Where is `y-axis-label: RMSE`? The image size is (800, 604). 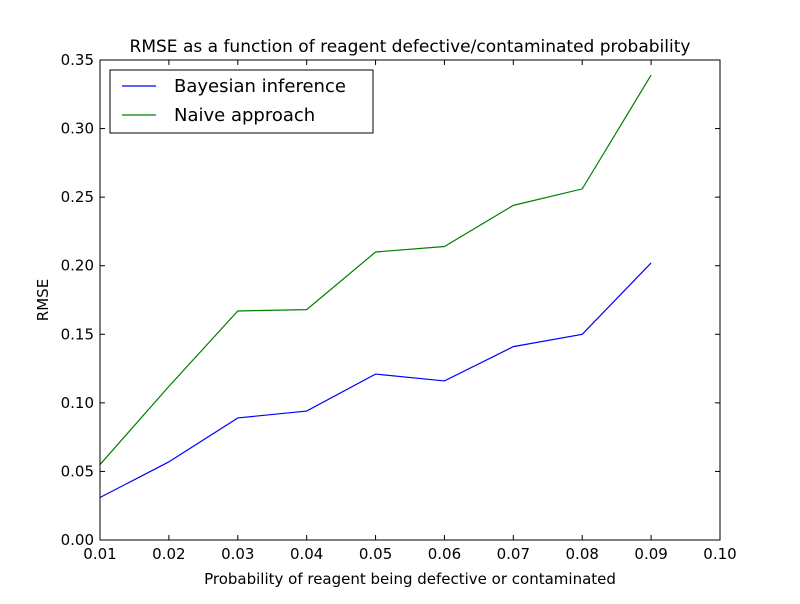 y-axis-label: RMSE is located at coordinates (43, 300).